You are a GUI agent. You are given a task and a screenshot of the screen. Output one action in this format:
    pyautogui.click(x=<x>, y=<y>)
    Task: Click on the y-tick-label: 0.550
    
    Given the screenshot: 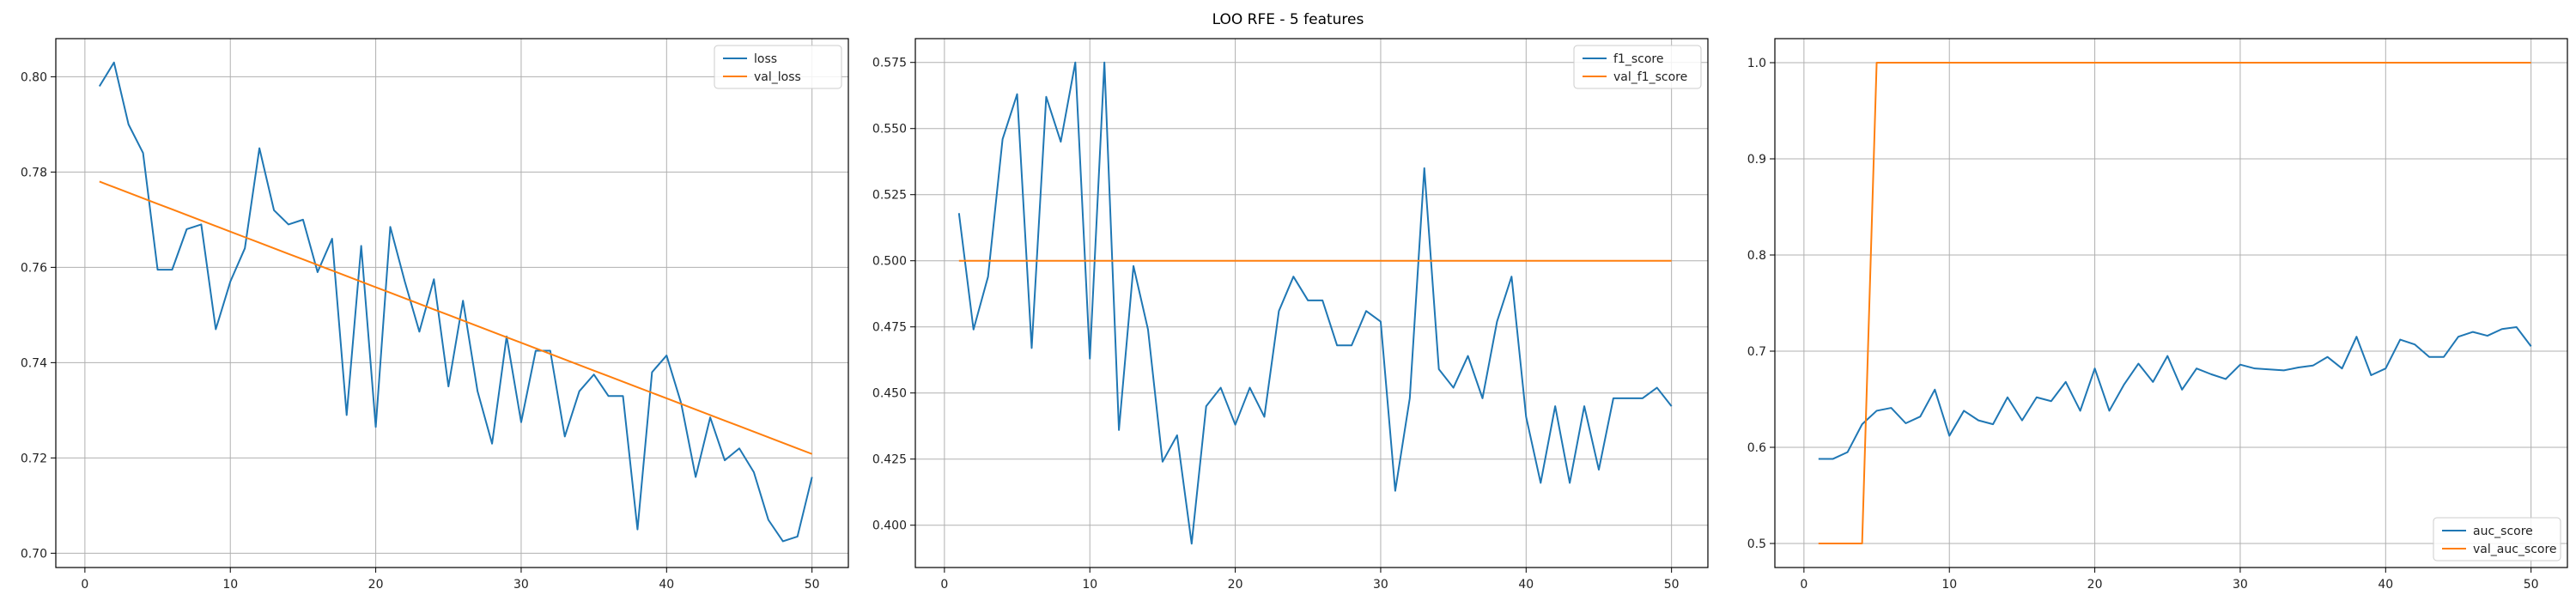 What is the action you would take?
    pyautogui.click(x=889, y=130)
    